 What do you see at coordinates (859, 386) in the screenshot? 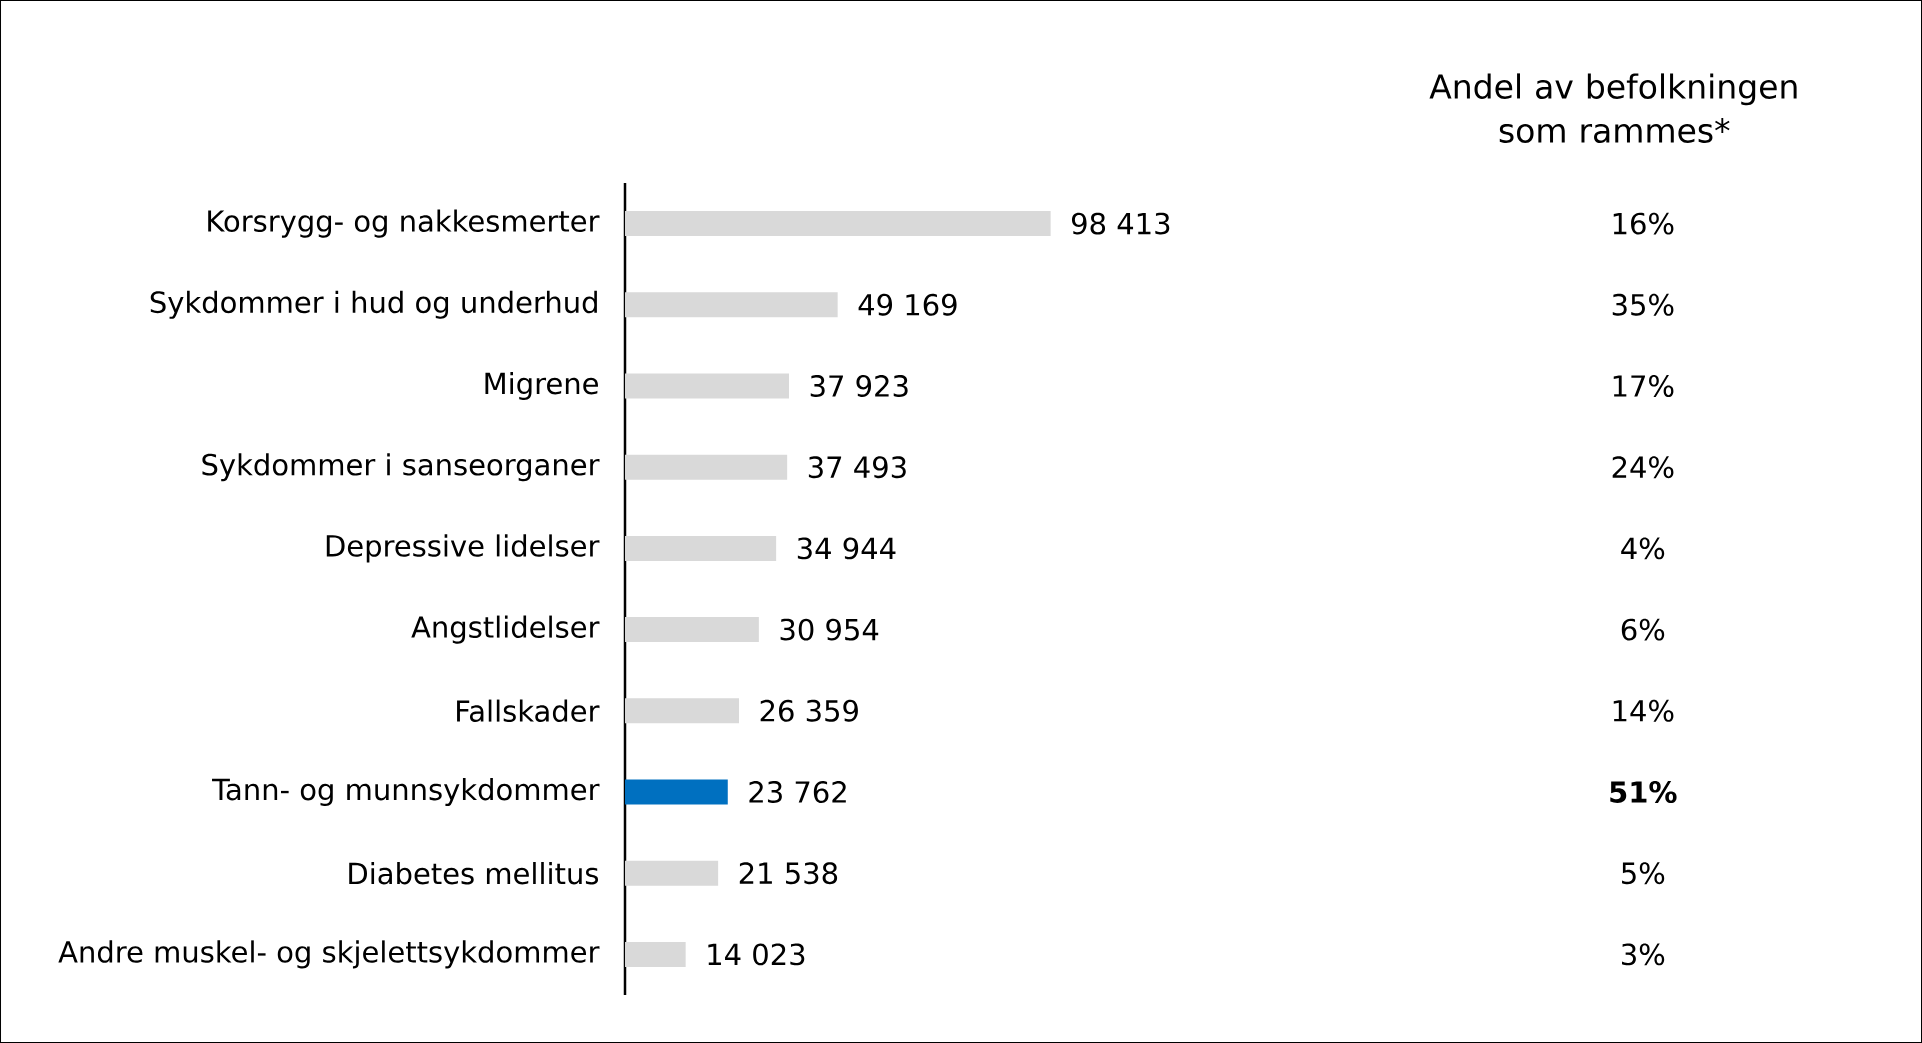
I see `data-label: 37 923` at bounding box center [859, 386].